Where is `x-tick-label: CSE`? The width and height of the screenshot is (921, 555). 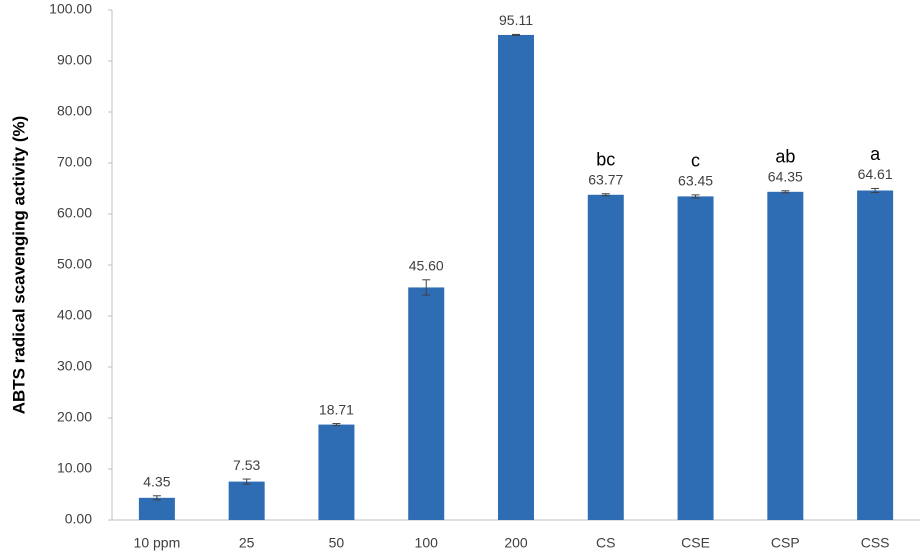
x-tick-label: CSE is located at coordinates (695, 543).